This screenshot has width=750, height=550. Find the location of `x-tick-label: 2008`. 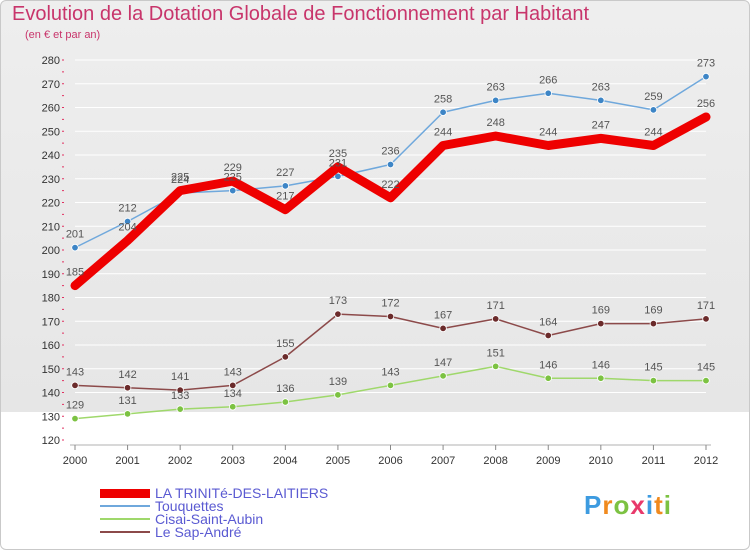

x-tick-label: 2008 is located at coordinates (495, 461).